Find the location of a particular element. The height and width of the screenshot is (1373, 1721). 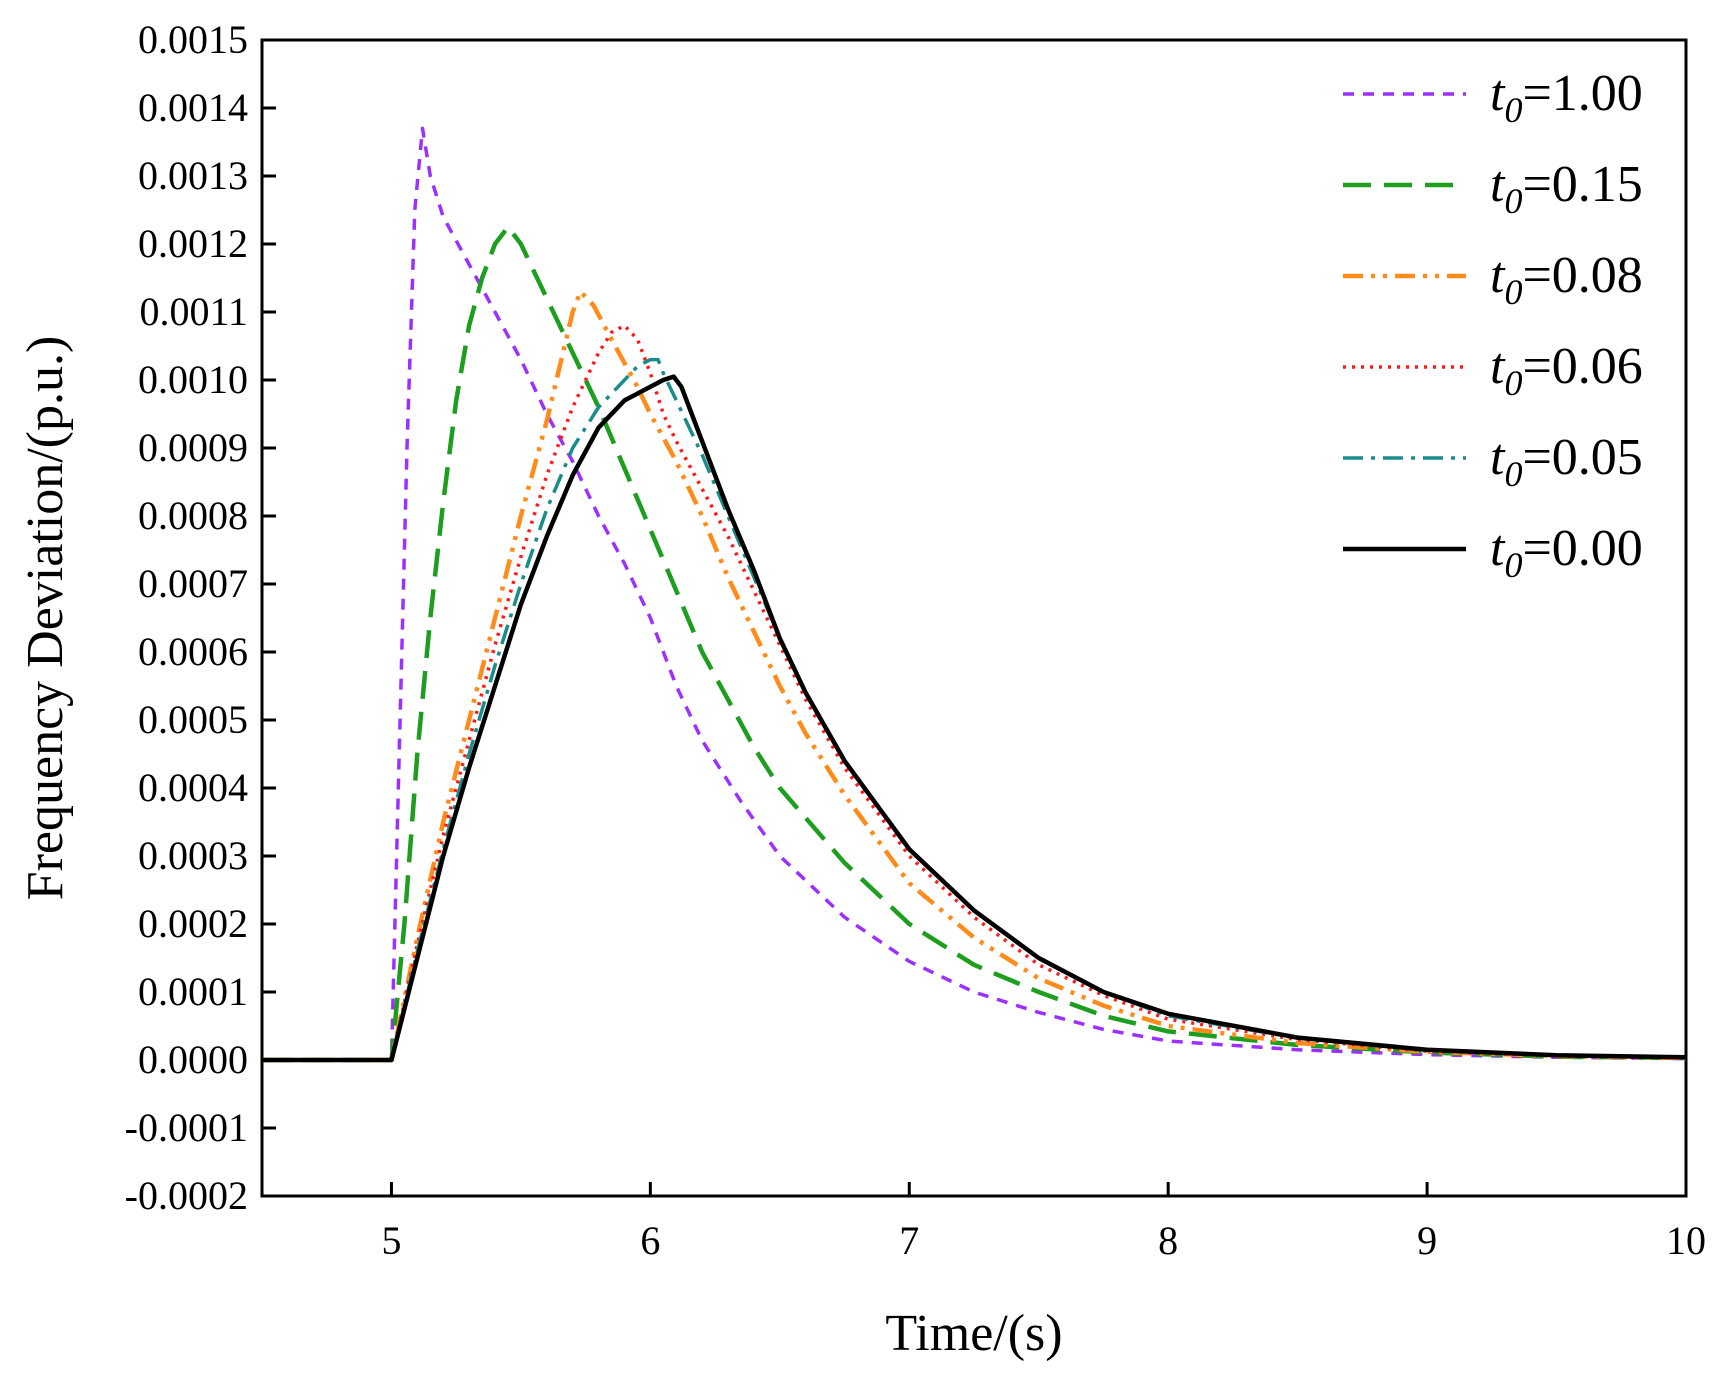

y-tick-label: 0.0010 is located at coordinates (193, 379).